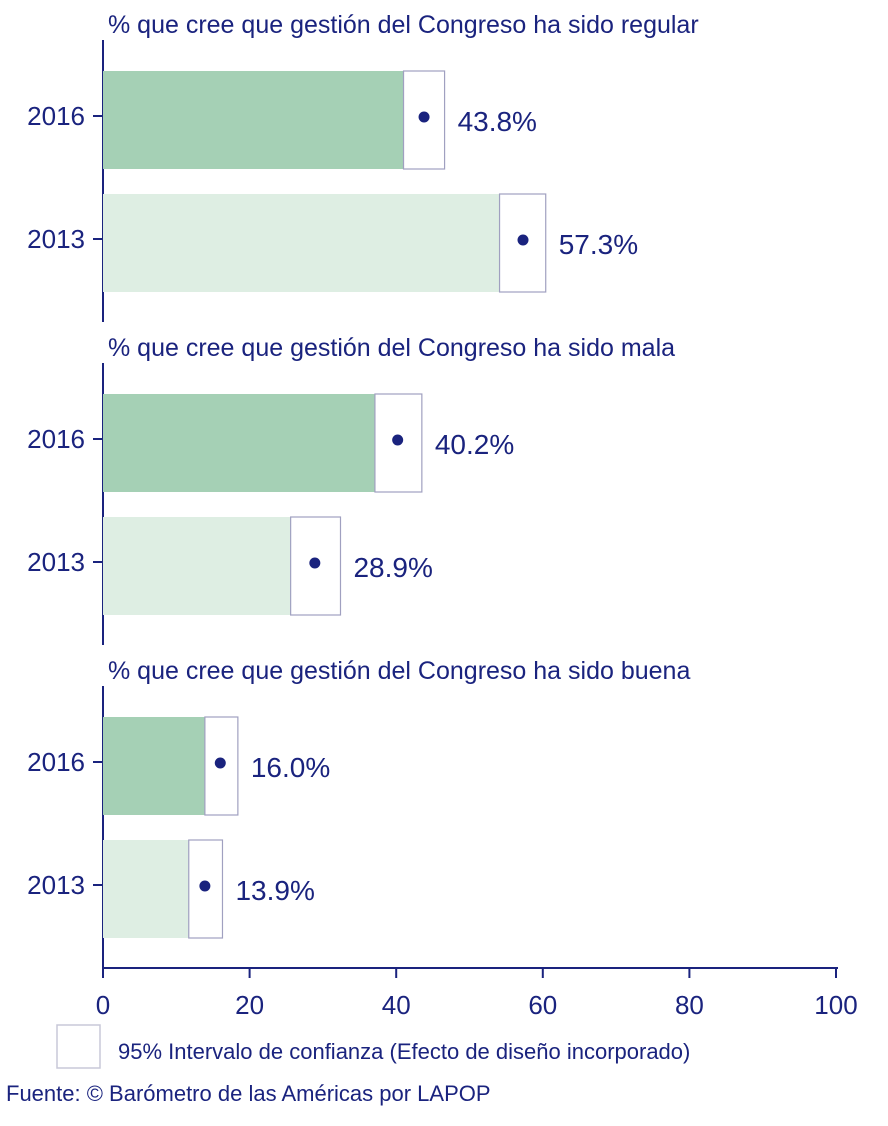 The width and height of the screenshot is (888, 1126). What do you see at coordinates (835, 1005) in the screenshot?
I see `x-tick-label: 100` at bounding box center [835, 1005].